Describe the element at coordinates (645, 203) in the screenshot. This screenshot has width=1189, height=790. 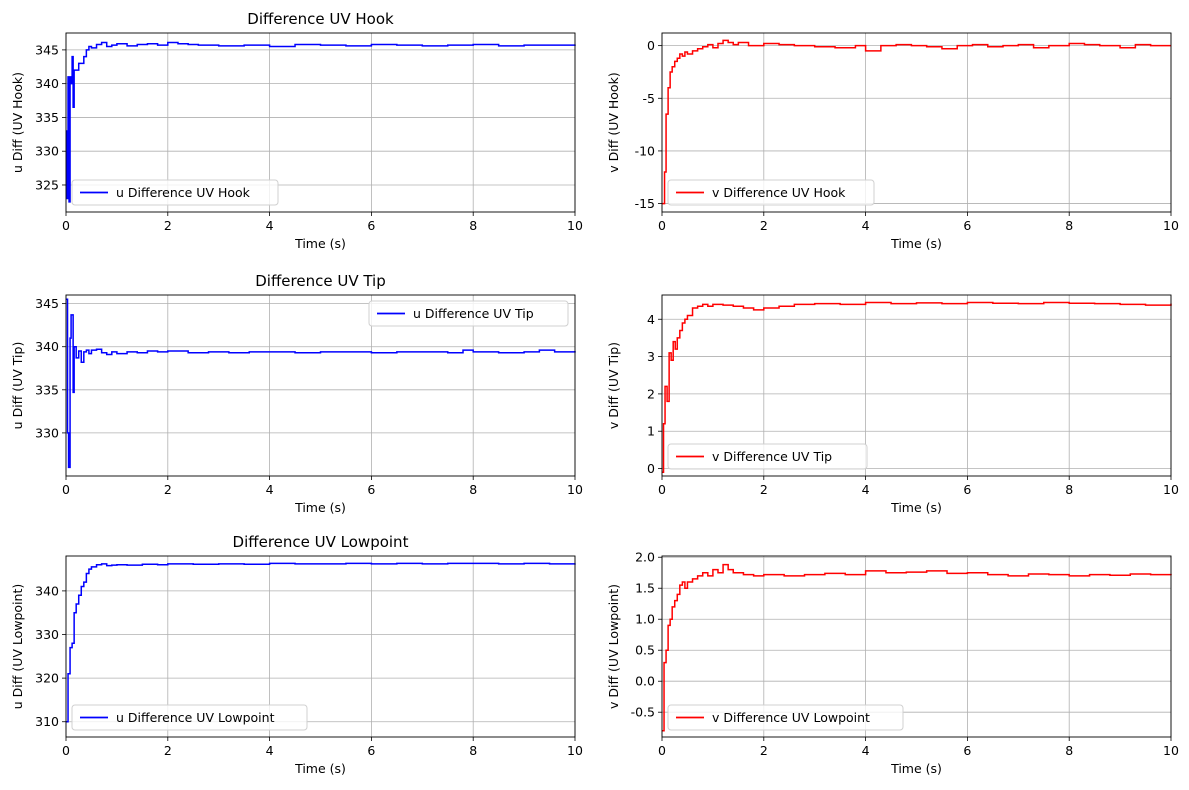
I see `y-tick-label: -15` at that location.